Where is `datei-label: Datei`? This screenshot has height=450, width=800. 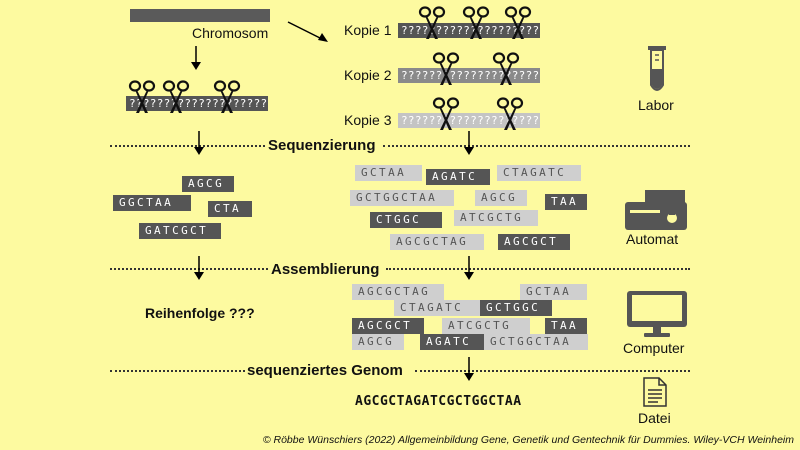
datei-label: Datei is located at coordinates (654, 418).